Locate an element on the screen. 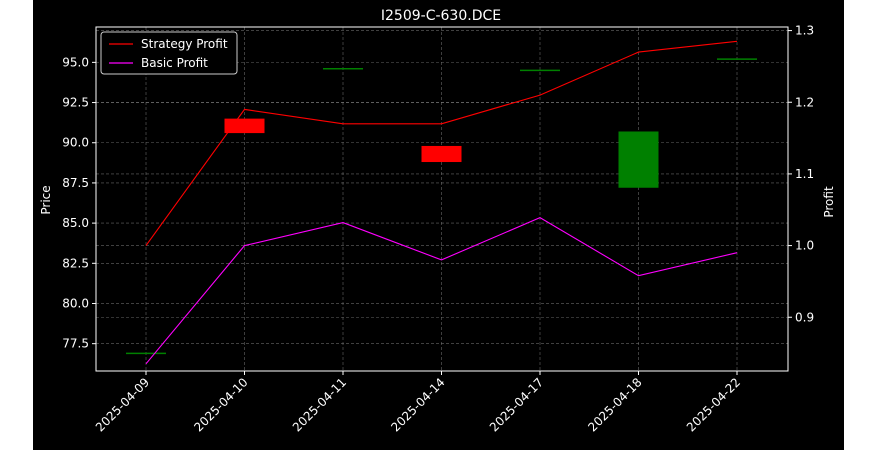  left-tick-label: 80.0 is located at coordinates (75, 303).